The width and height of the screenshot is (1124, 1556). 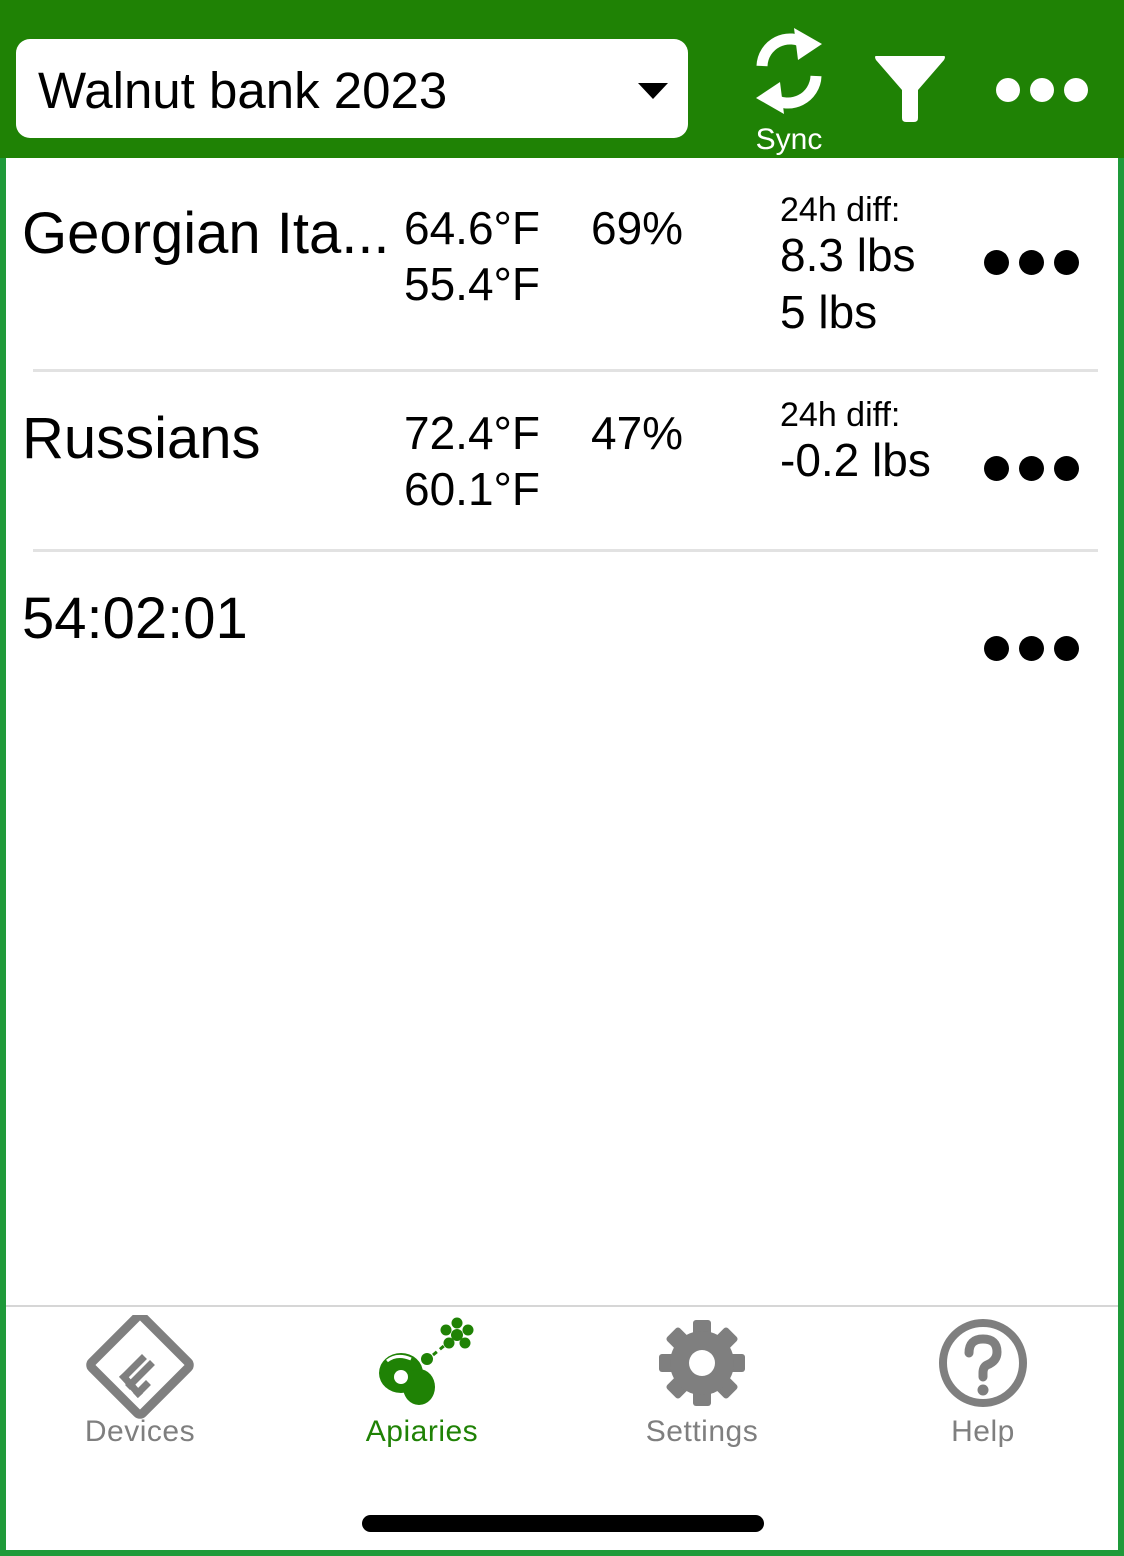 What do you see at coordinates (140, 1431) in the screenshot?
I see `tab-label: Devices` at bounding box center [140, 1431].